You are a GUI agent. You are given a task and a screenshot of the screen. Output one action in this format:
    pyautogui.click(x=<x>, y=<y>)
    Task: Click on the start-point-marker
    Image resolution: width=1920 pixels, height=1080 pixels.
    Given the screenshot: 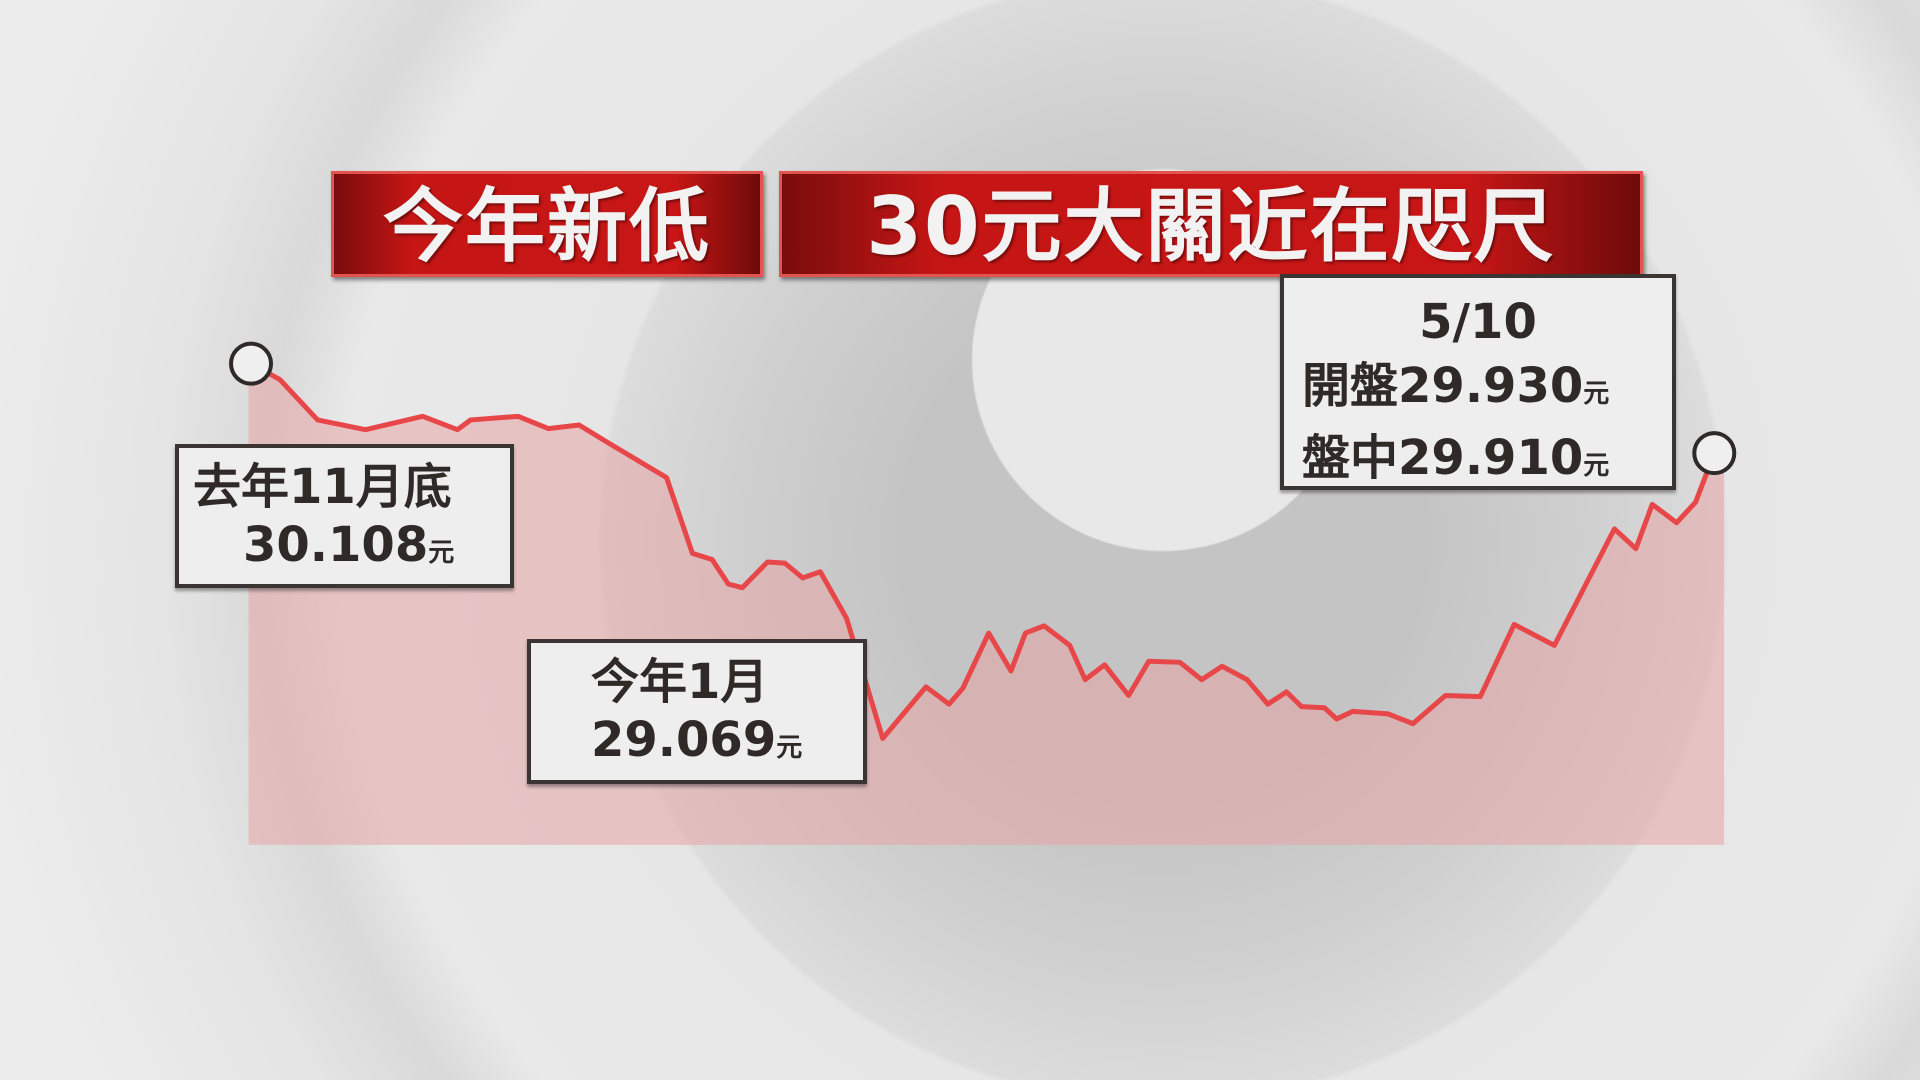 What is the action you would take?
    pyautogui.click(x=251, y=363)
    